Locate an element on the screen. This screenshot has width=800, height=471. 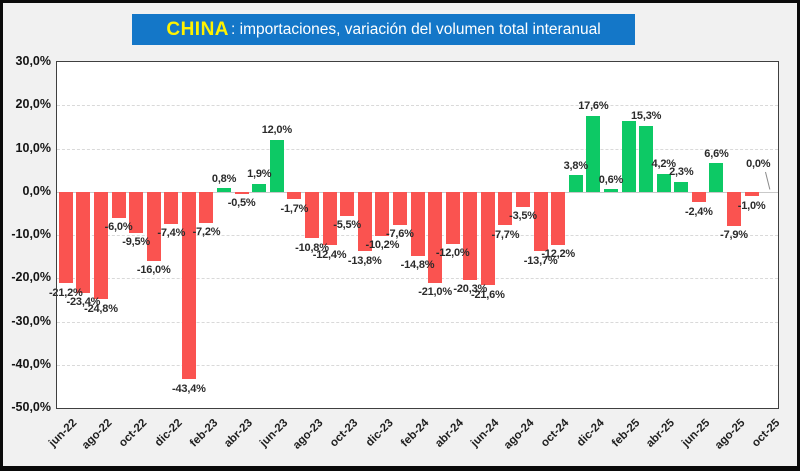
x-axis-tick-label: ago-25 is located at coordinates (730, 434).